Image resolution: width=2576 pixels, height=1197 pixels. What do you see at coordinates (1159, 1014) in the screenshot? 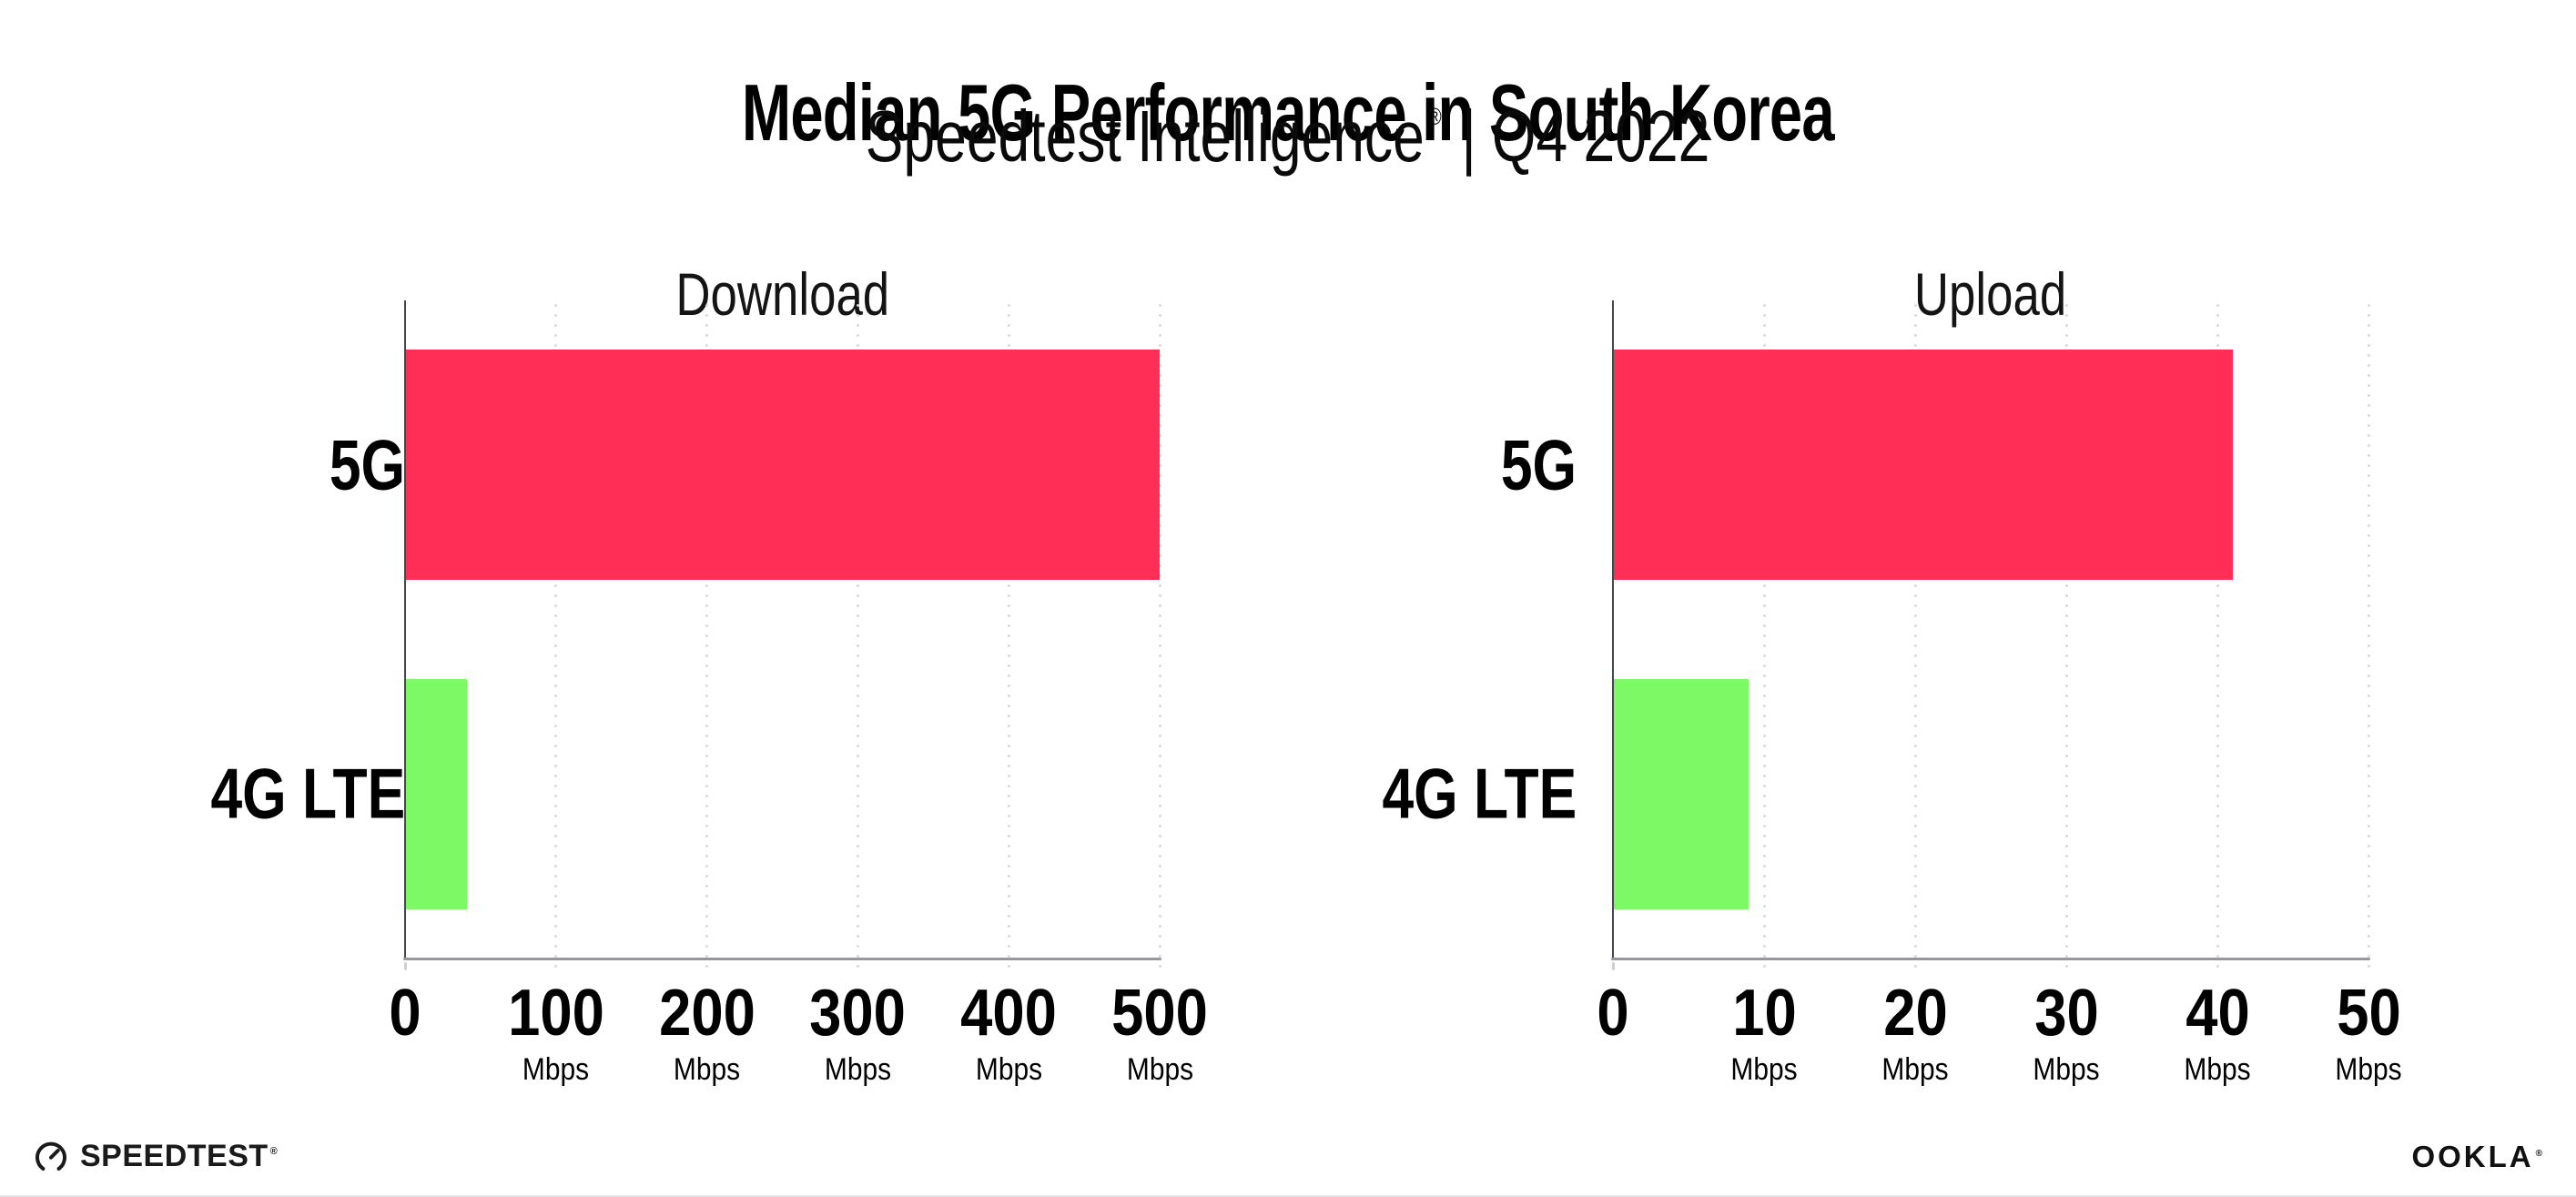
I see `x-tick-value: 500` at bounding box center [1159, 1014].